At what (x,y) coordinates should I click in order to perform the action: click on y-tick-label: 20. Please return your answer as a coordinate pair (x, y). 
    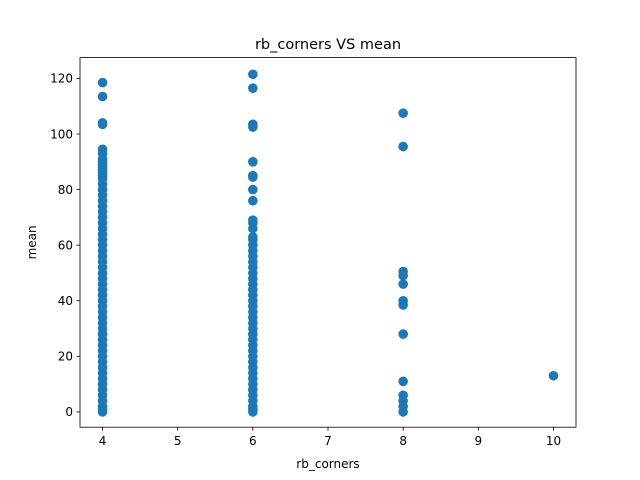
    Looking at the image, I should click on (65, 357).